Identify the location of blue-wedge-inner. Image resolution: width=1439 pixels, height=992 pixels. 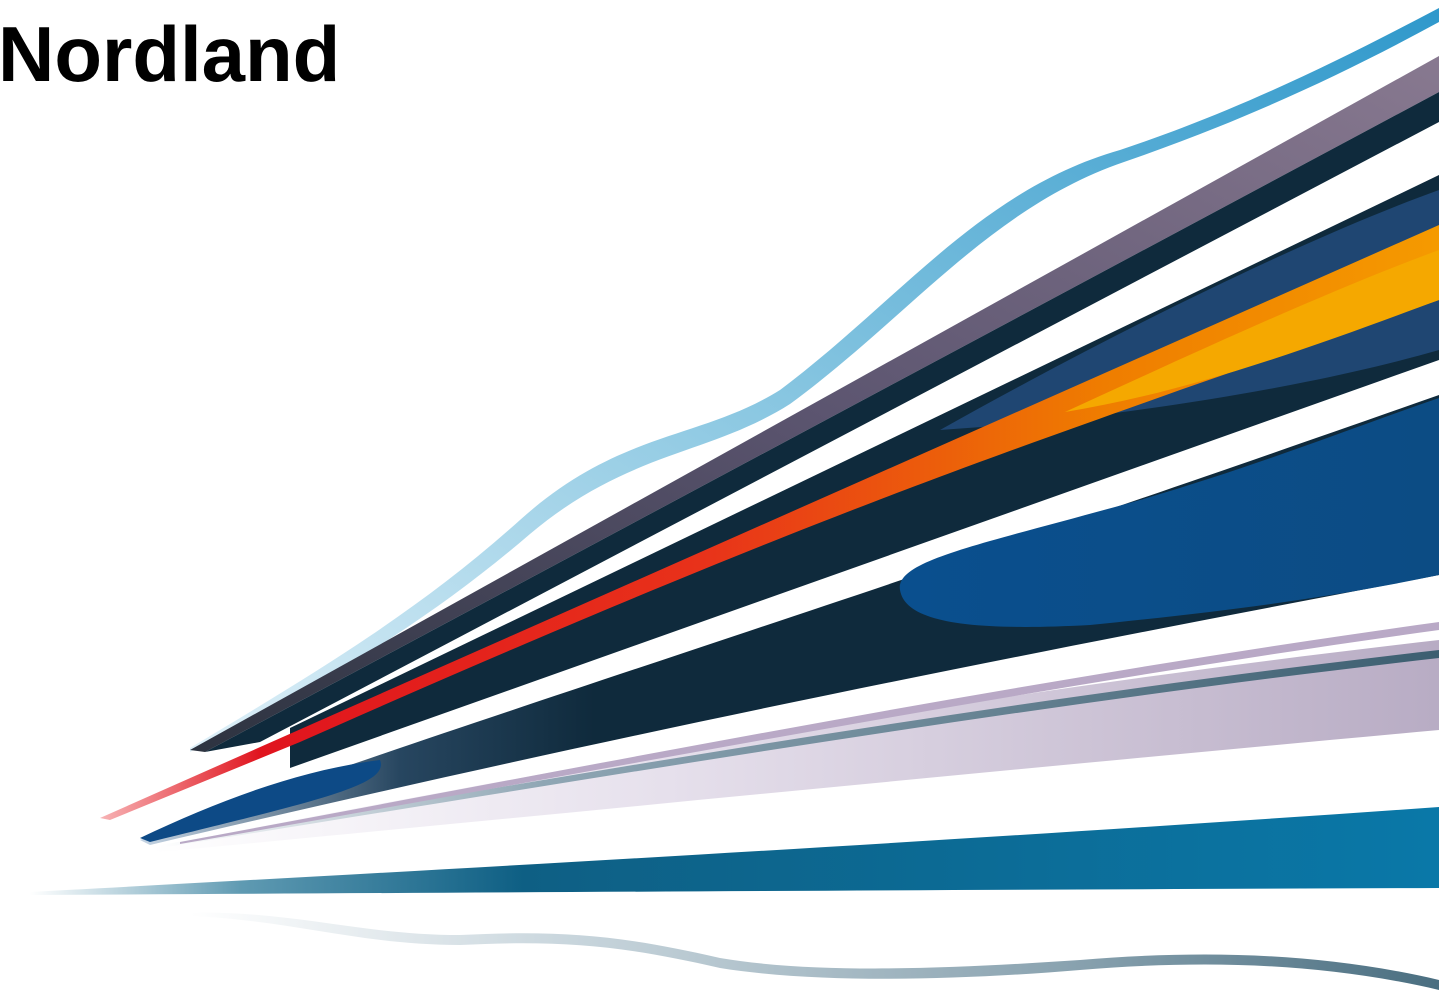
(1189, 310).